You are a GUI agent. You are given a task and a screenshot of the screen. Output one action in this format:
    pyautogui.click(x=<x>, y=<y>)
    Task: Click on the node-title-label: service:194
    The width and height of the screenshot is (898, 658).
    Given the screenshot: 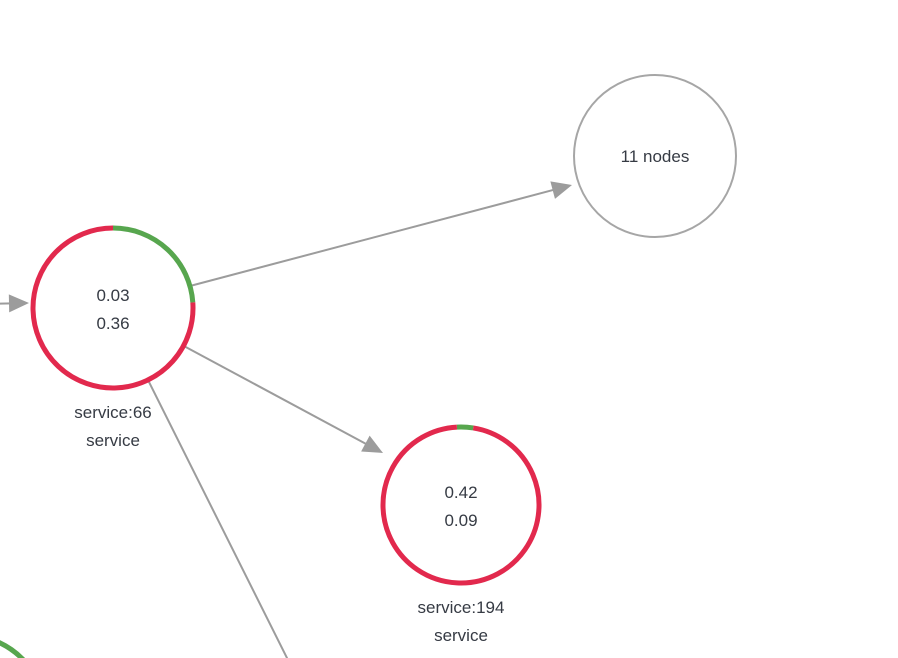 What is the action you would take?
    pyautogui.click(x=461, y=607)
    